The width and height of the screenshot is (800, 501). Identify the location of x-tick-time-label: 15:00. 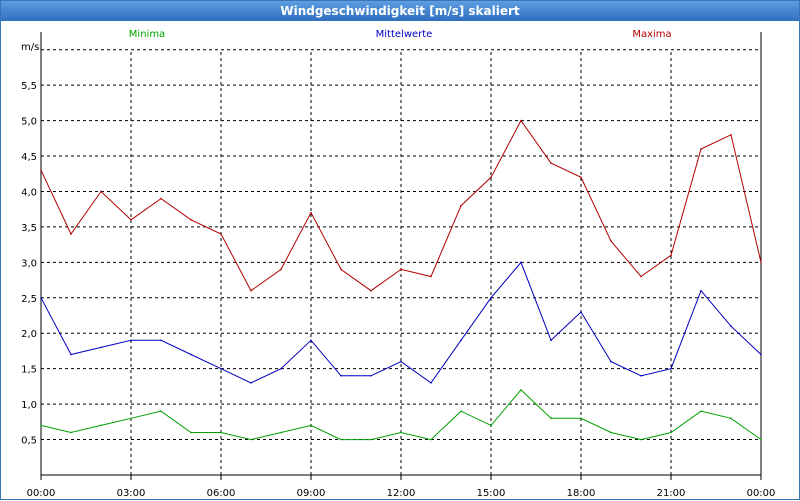
(491, 493).